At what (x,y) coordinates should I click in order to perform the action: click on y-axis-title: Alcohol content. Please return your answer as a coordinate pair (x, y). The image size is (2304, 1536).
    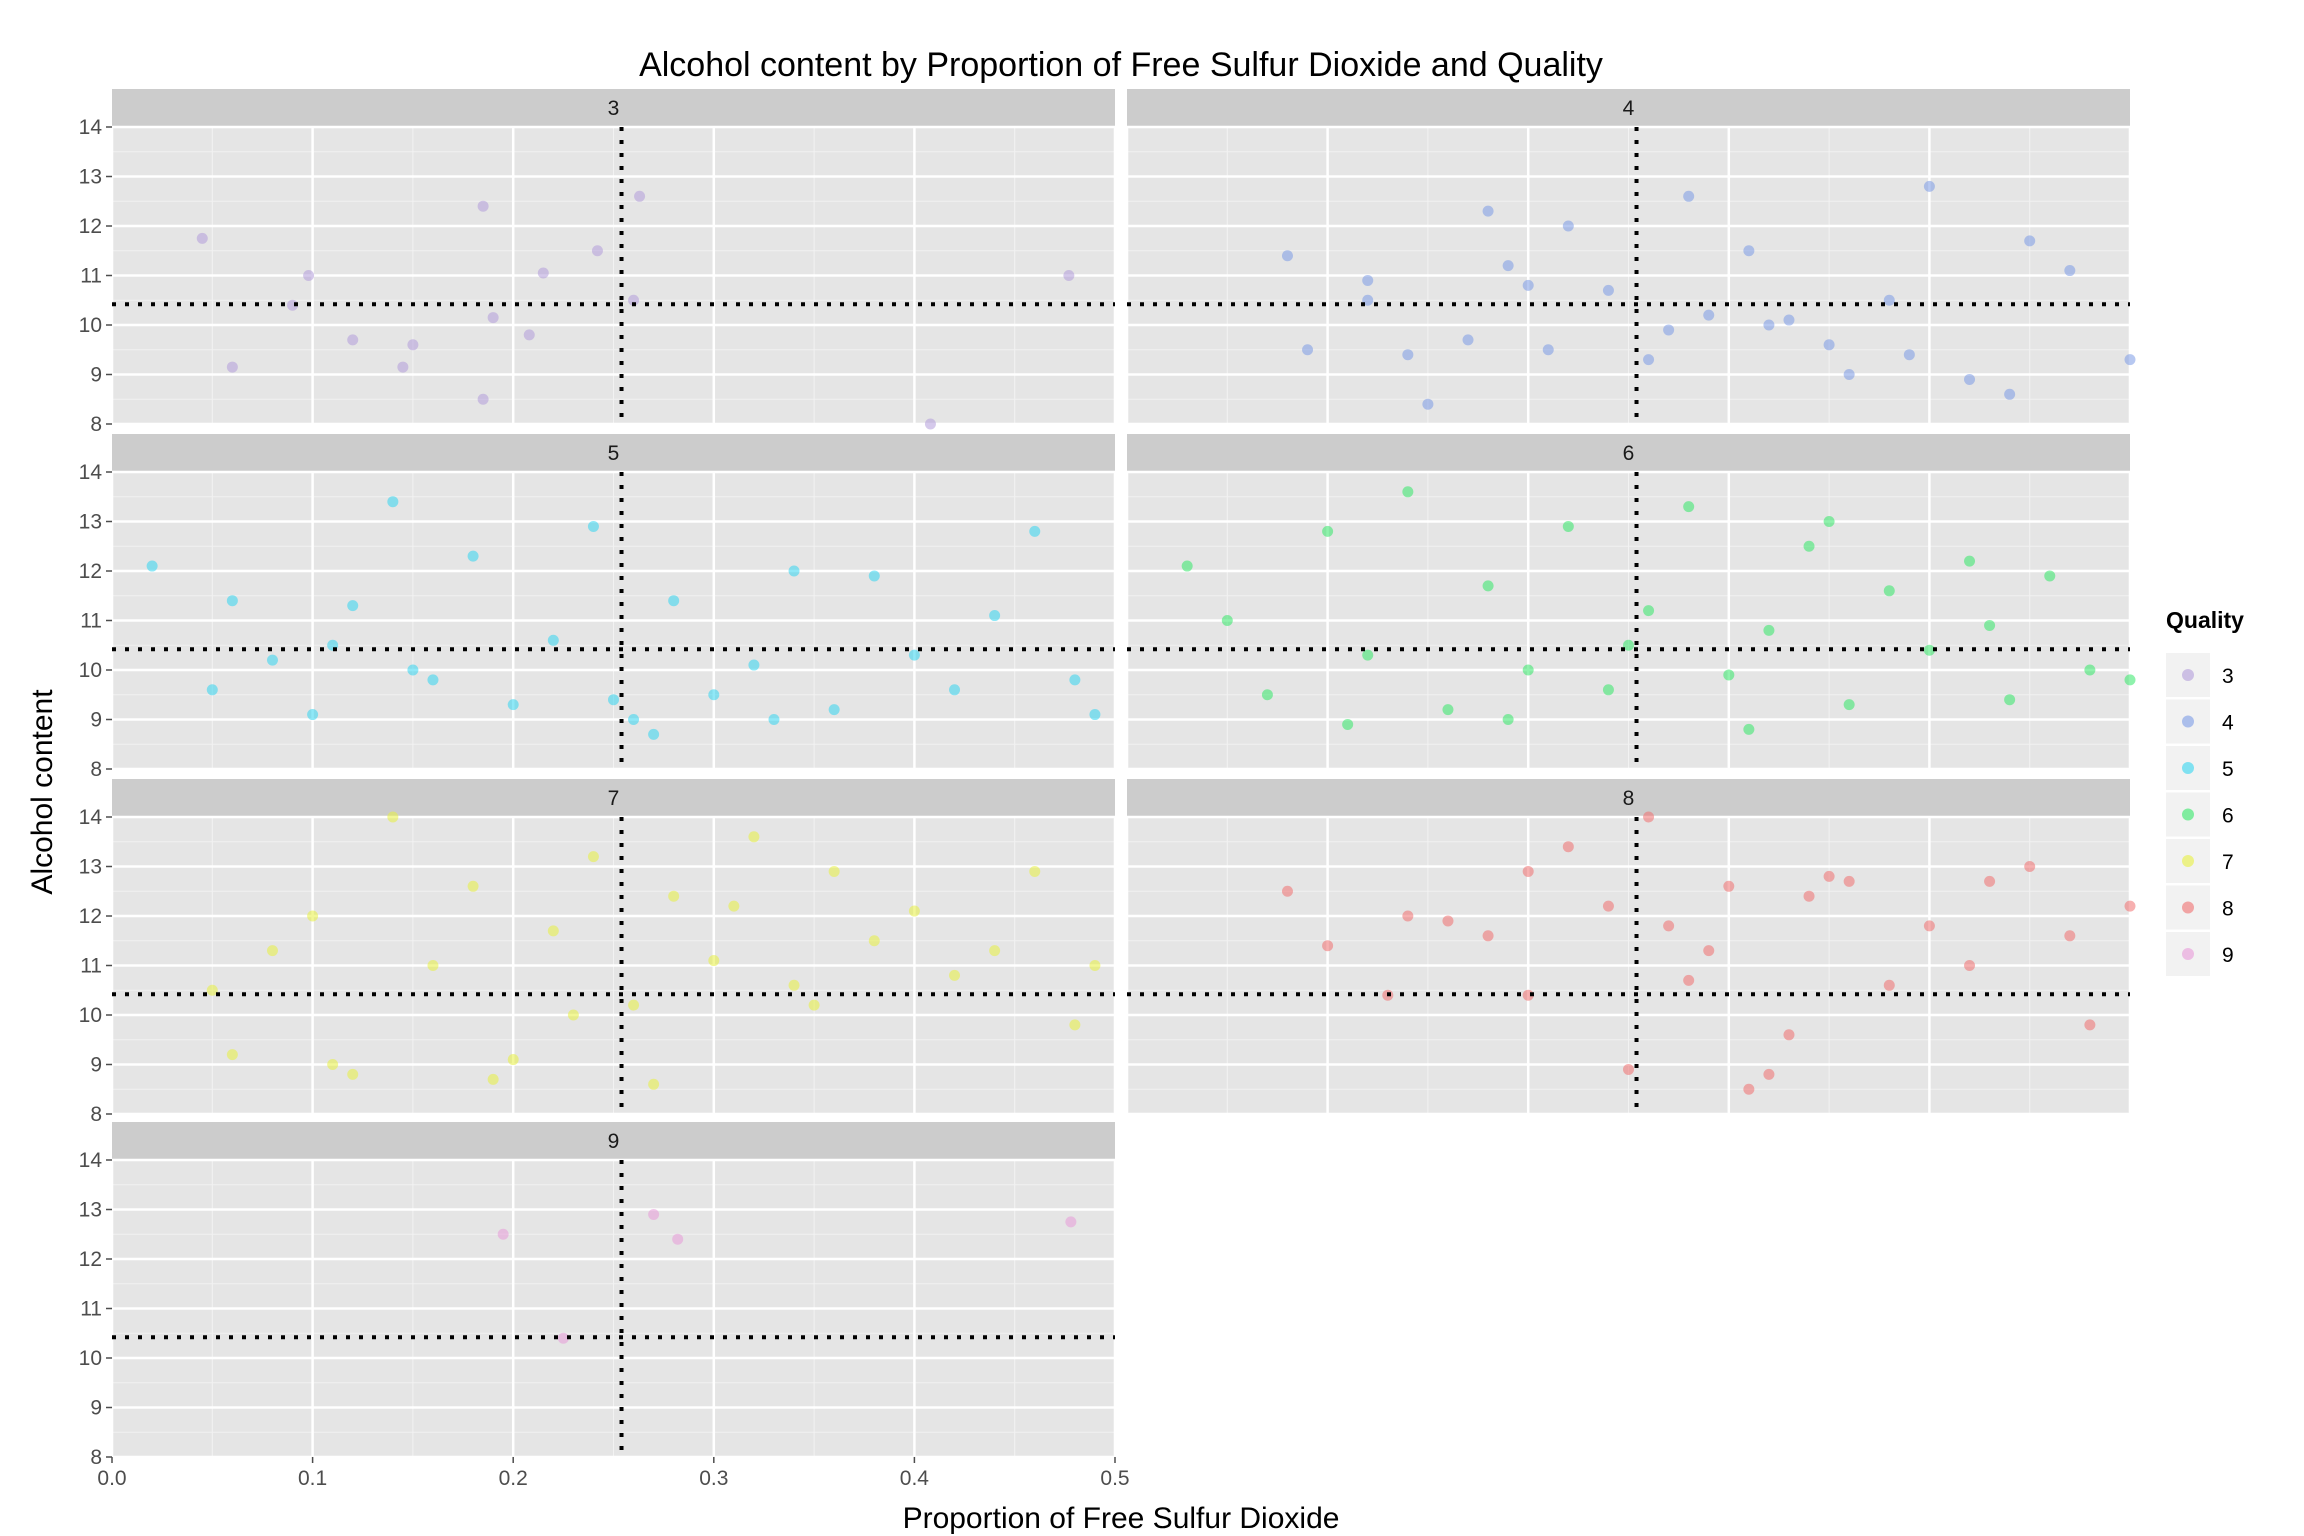
    Looking at the image, I should click on (42, 792).